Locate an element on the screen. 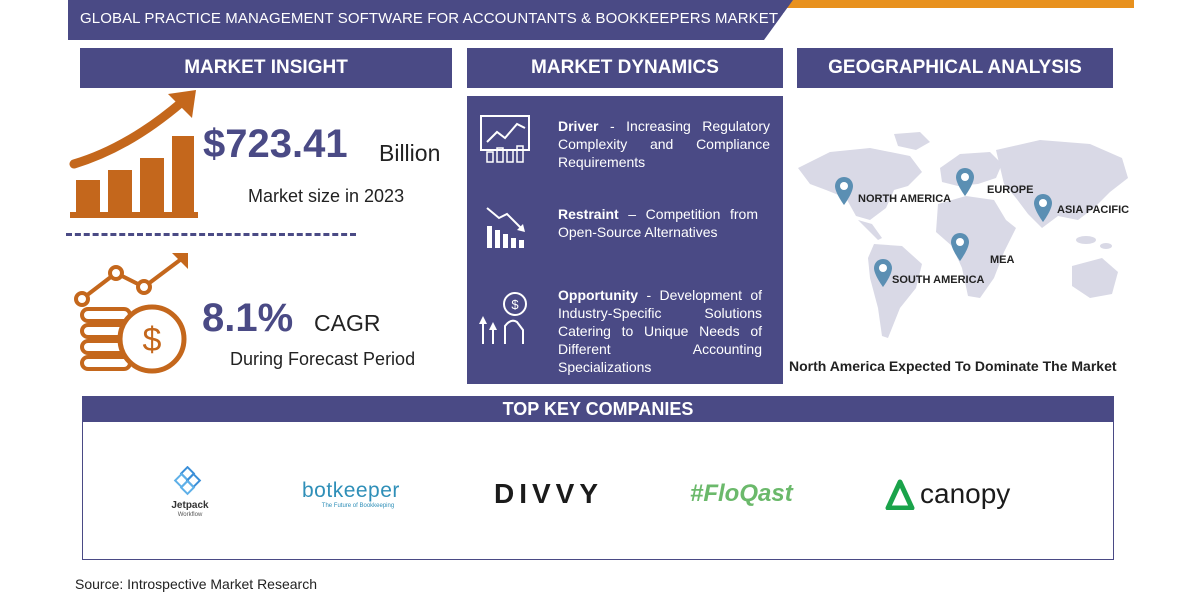 Image resolution: width=1200 pixels, height=600 pixels. jetpack-logo: Jetpack Workflow is located at coordinates (190, 491).